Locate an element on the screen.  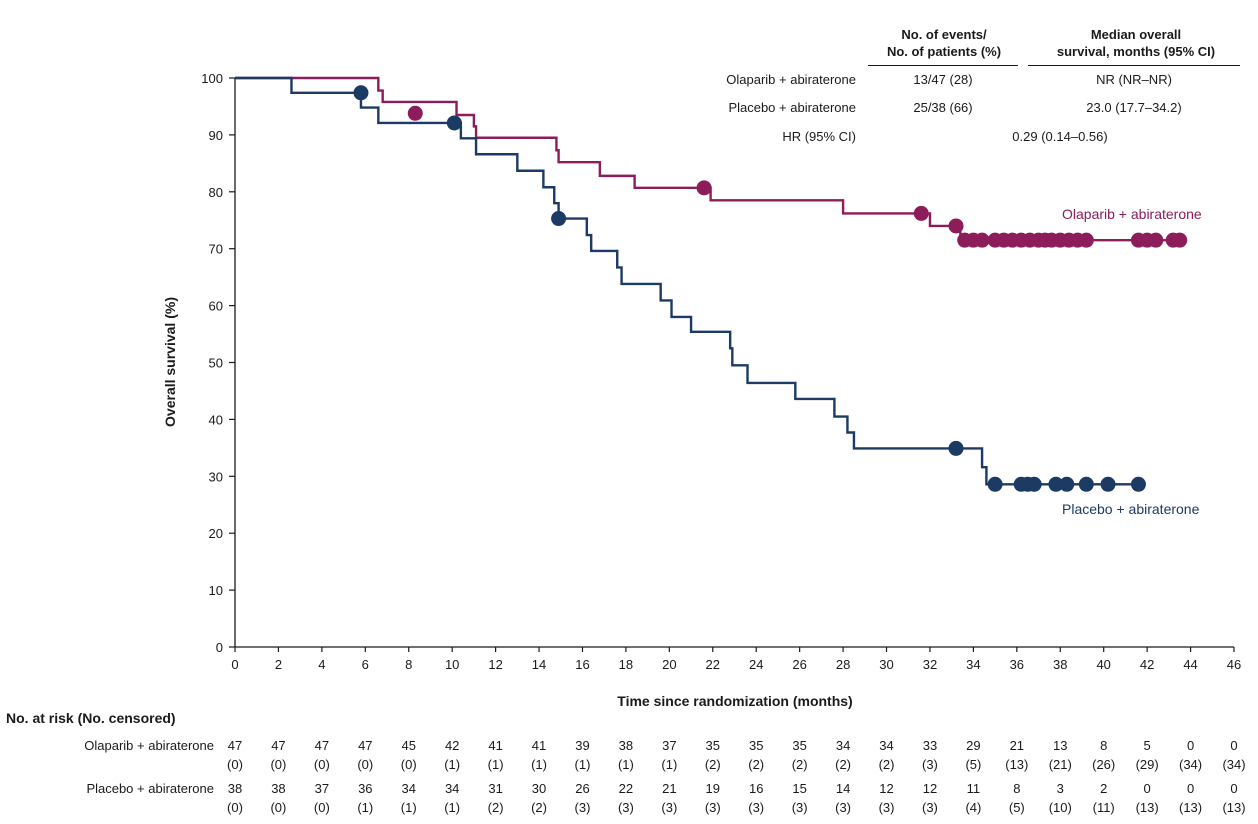
y-tick-label: 30 is located at coordinates (216, 476).